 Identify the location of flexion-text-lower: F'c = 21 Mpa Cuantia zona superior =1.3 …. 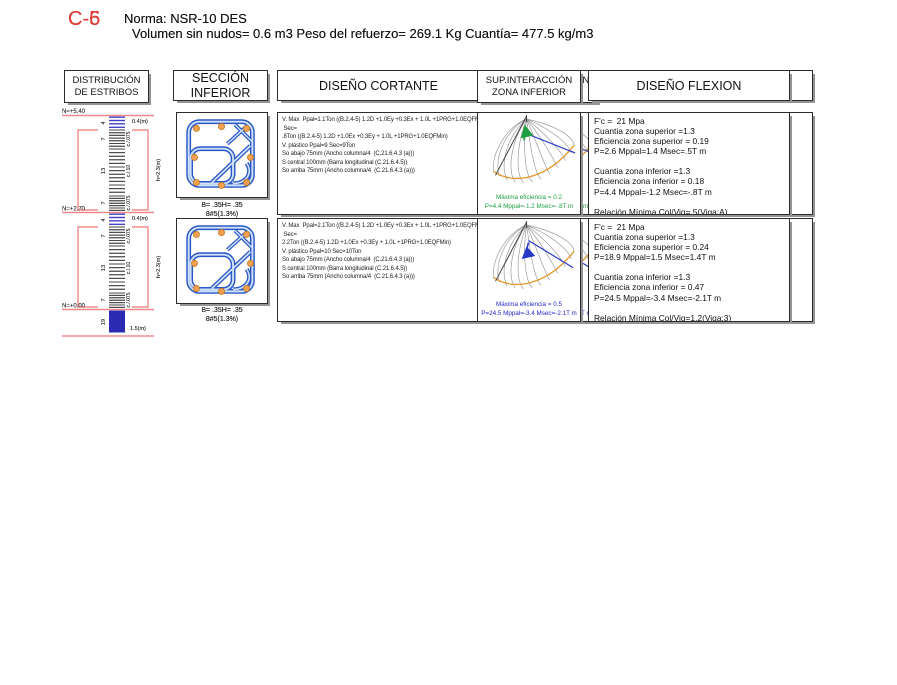
(663, 271).